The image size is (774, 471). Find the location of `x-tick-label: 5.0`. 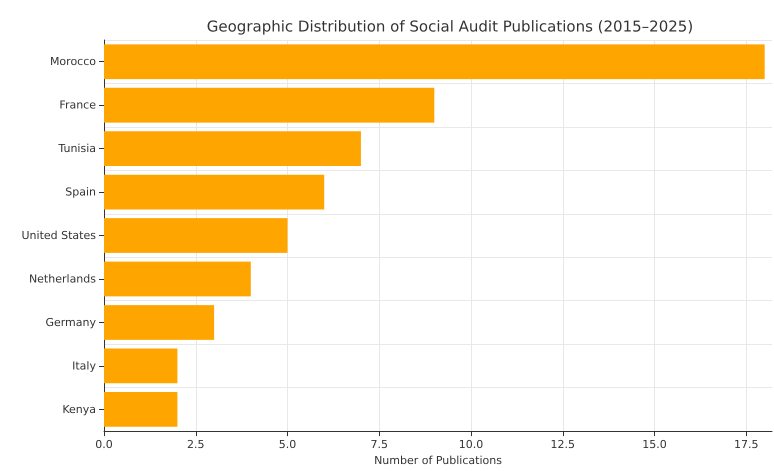

x-tick-label: 5.0 is located at coordinates (287, 445).